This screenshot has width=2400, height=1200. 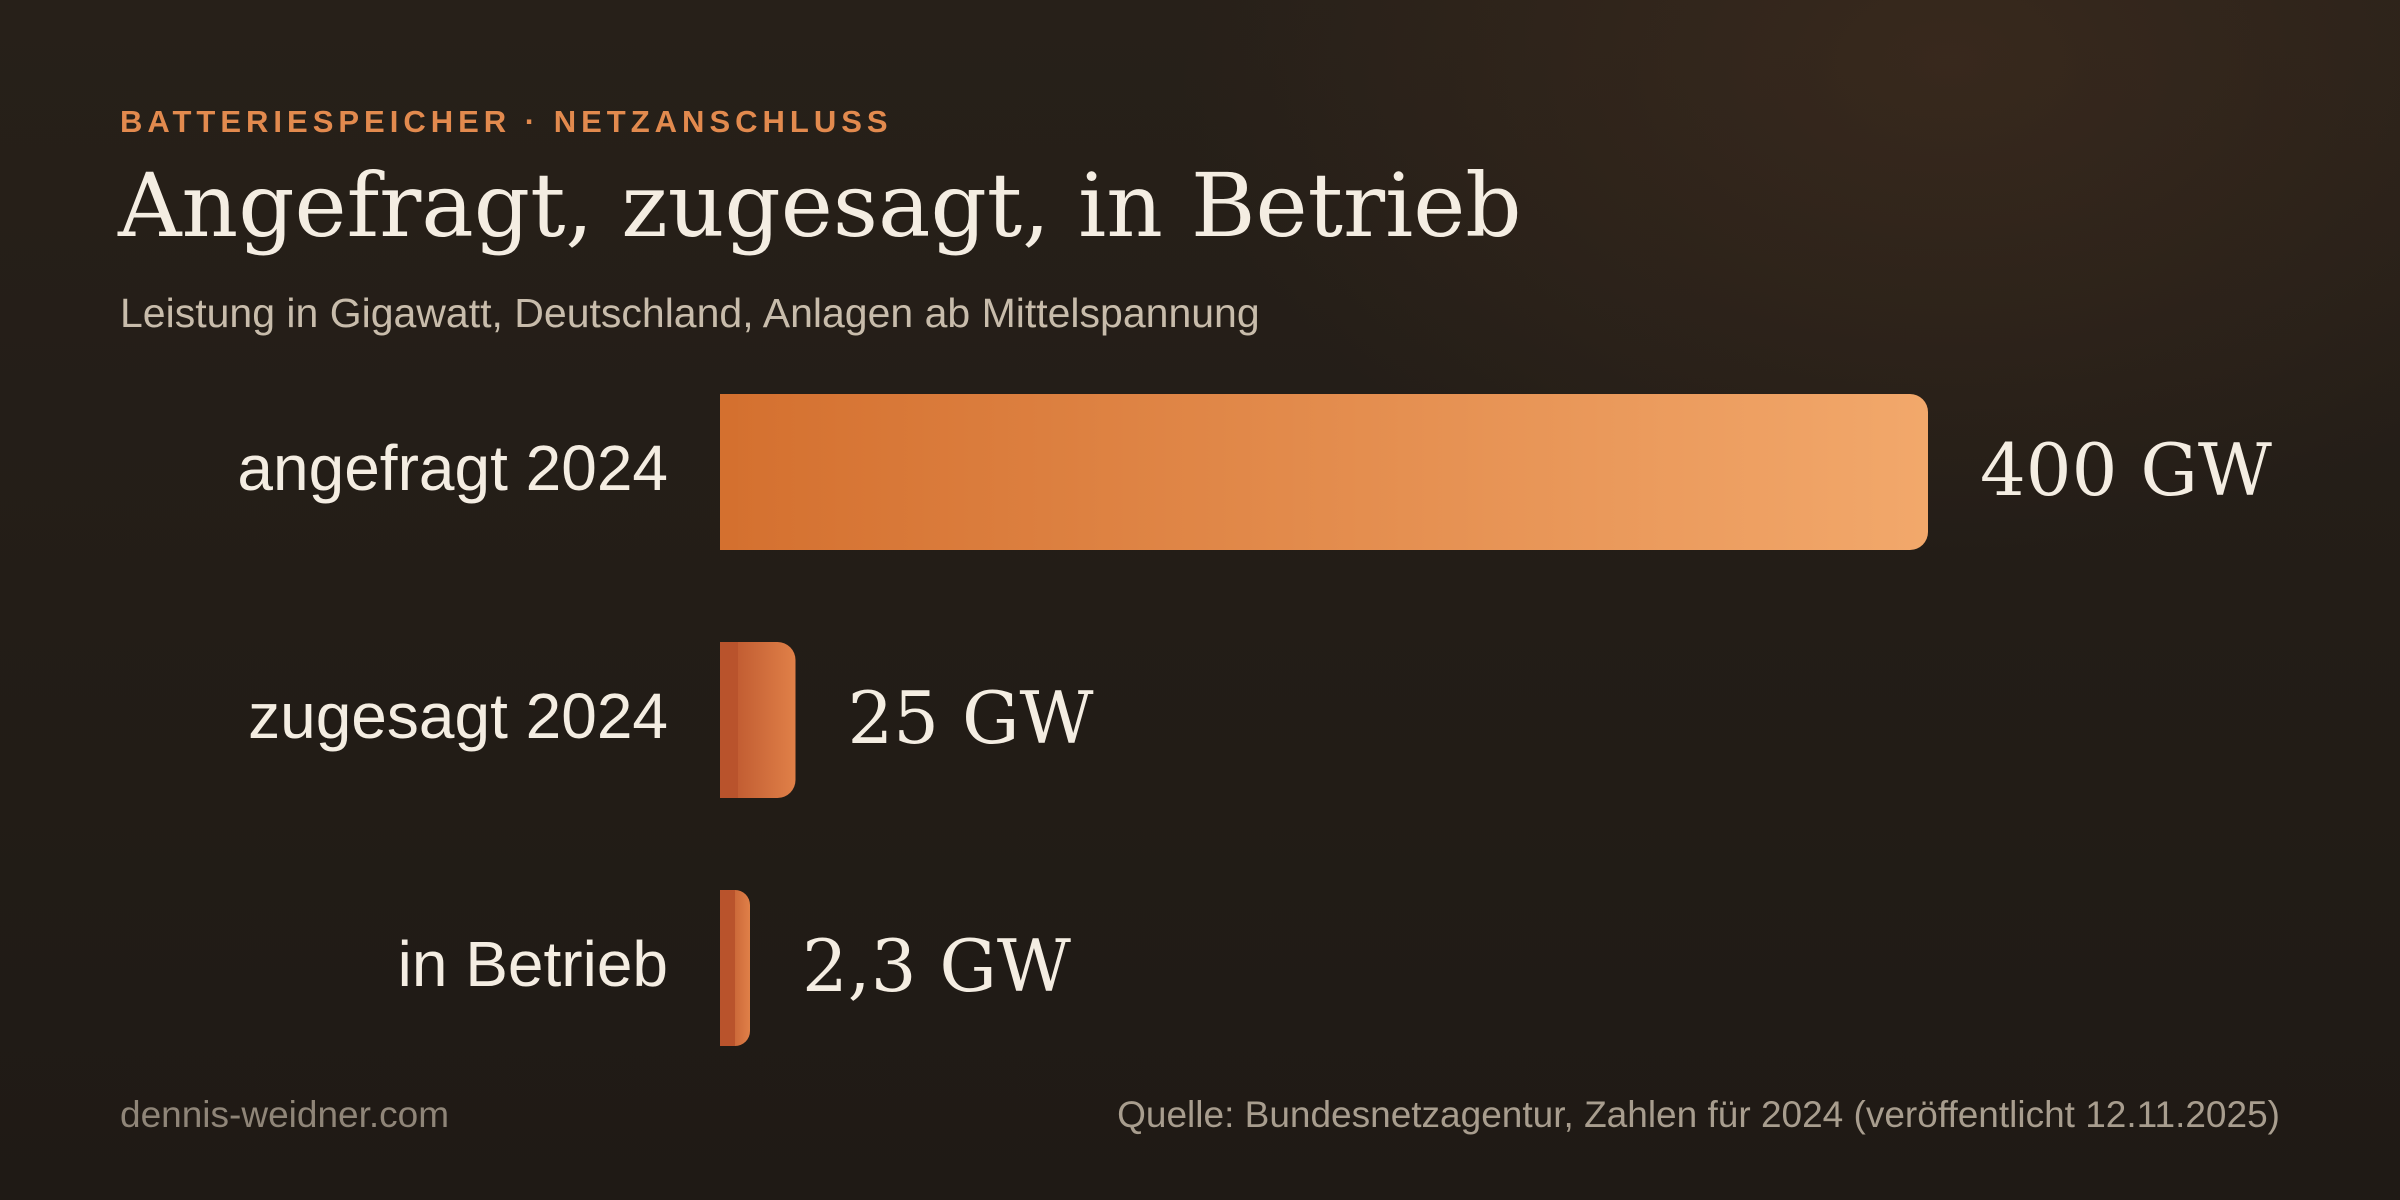 What do you see at coordinates (820, 205) in the screenshot?
I see `chart-title: Angefragt, zugesagt, in Betrieb` at bounding box center [820, 205].